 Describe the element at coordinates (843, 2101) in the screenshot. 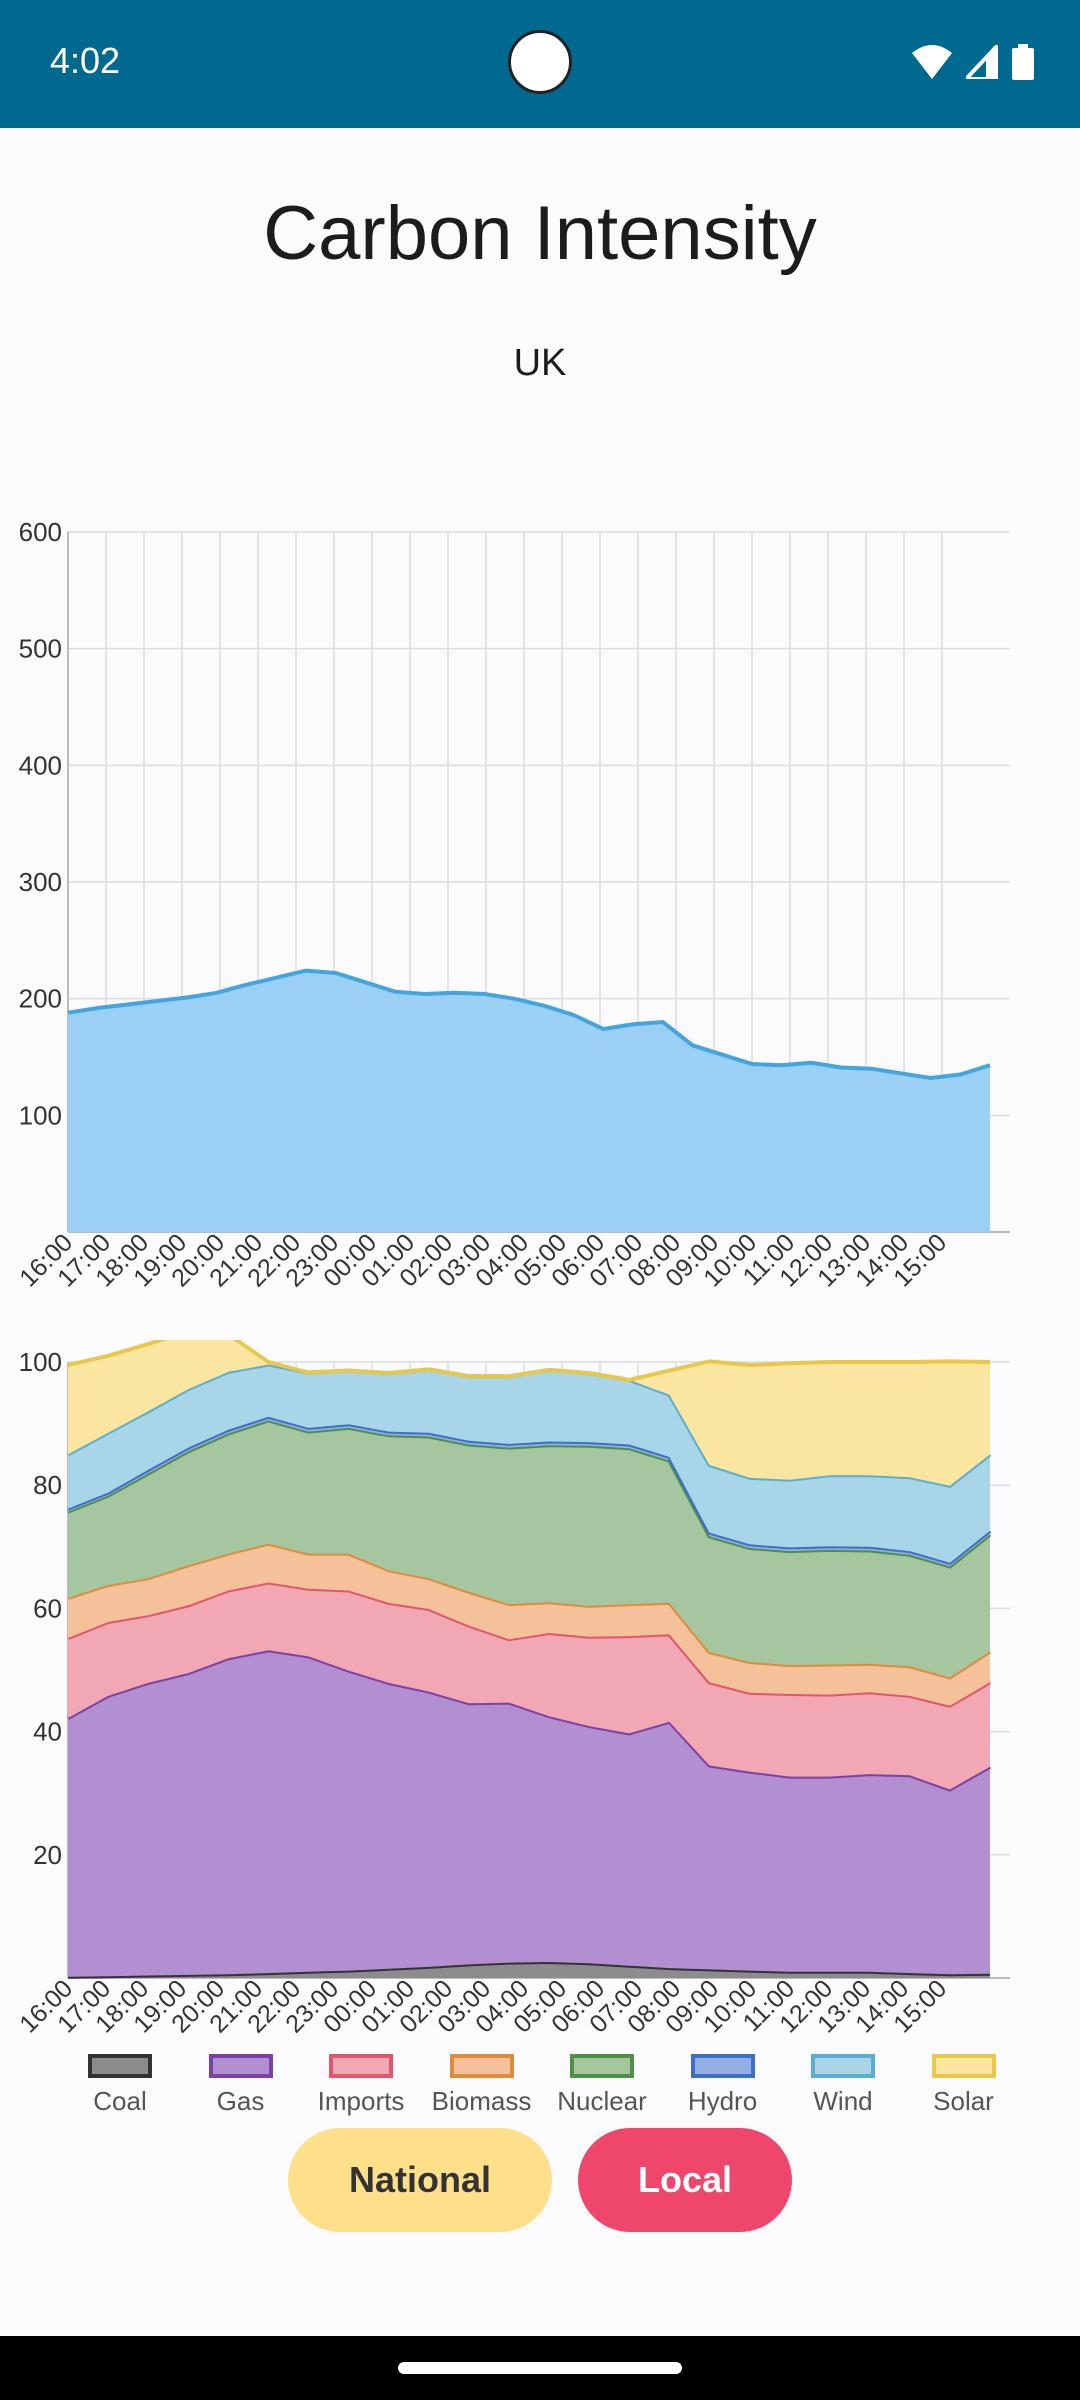

I see `legend-label: Wind` at that location.